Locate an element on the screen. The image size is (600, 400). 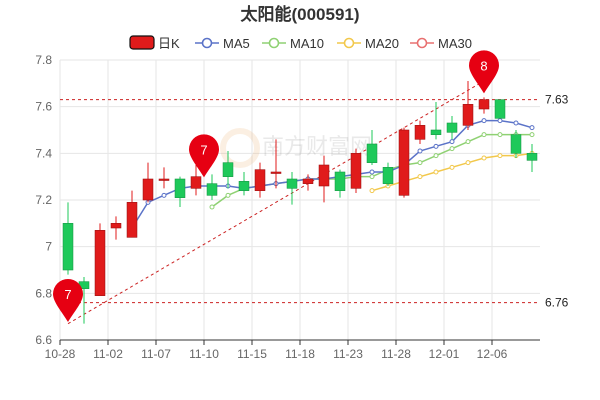
y-tick-label: 7.4 is located at coordinates (43, 153).